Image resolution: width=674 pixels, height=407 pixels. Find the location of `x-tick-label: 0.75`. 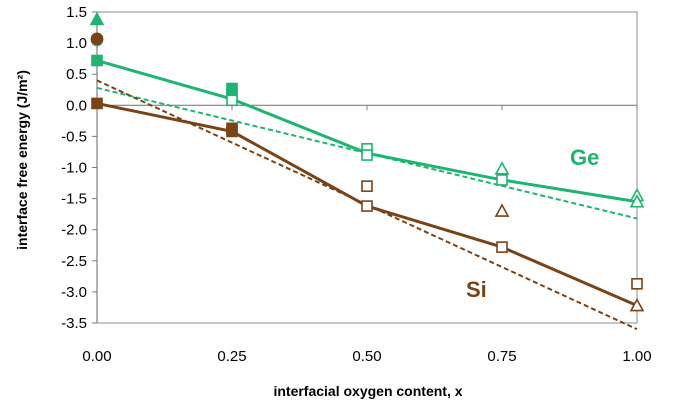

x-tick-label: 0.75 is located at coordinates (501, 356).